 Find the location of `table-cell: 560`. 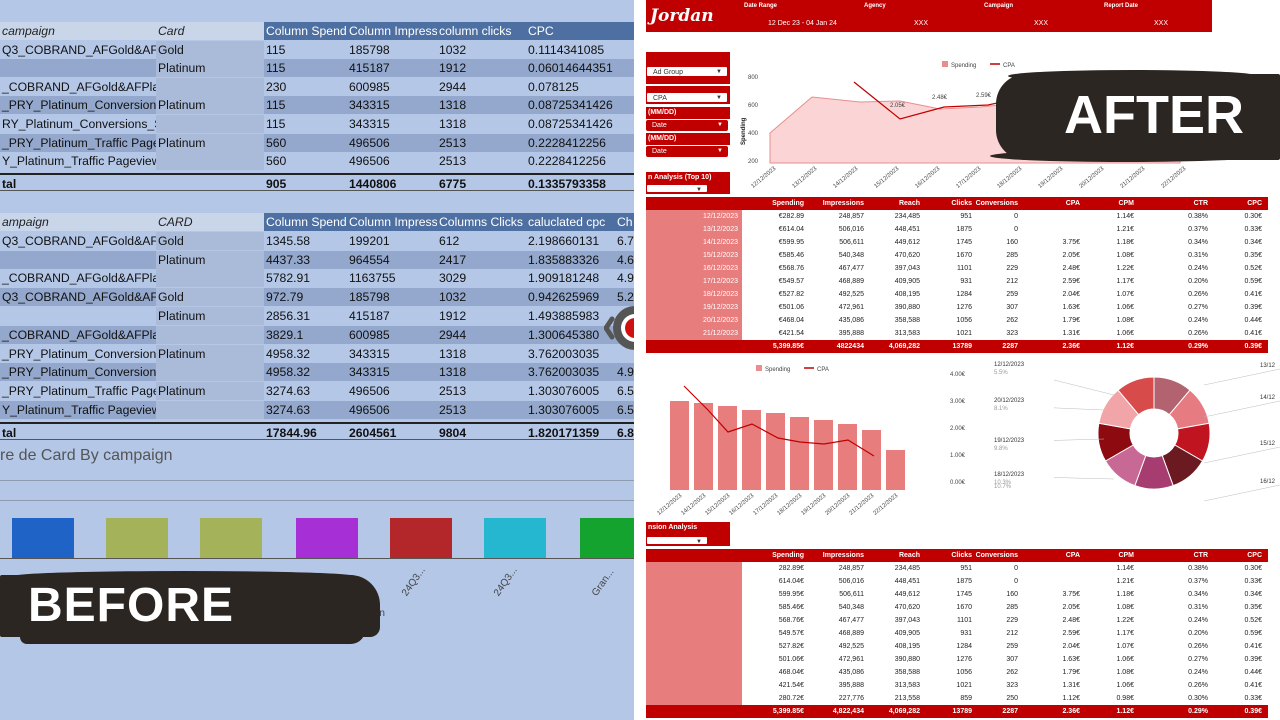

table-cell: 560 is located at coordinates (276, 161).